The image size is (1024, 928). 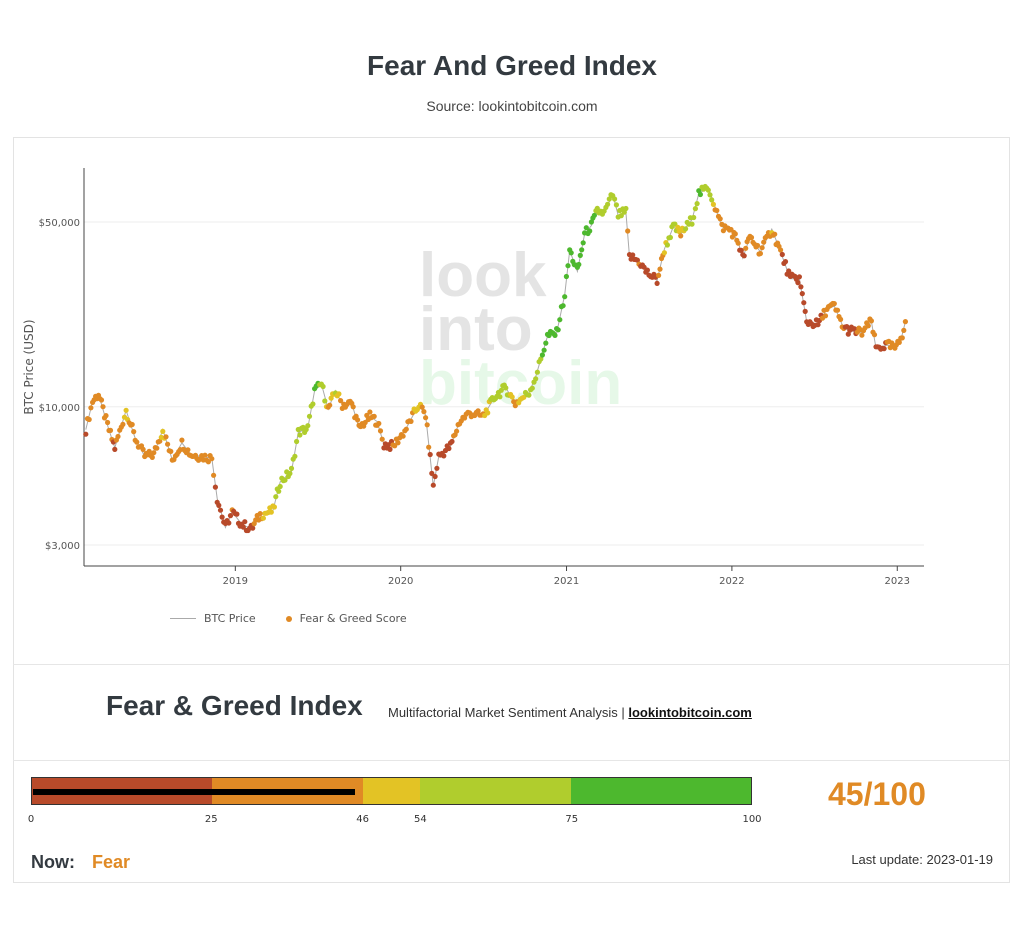 What do you see at coordinates (230, 618) in the screenshot?
I see `legend-btc-price: BTC Price` at bounding box center [230, 618].